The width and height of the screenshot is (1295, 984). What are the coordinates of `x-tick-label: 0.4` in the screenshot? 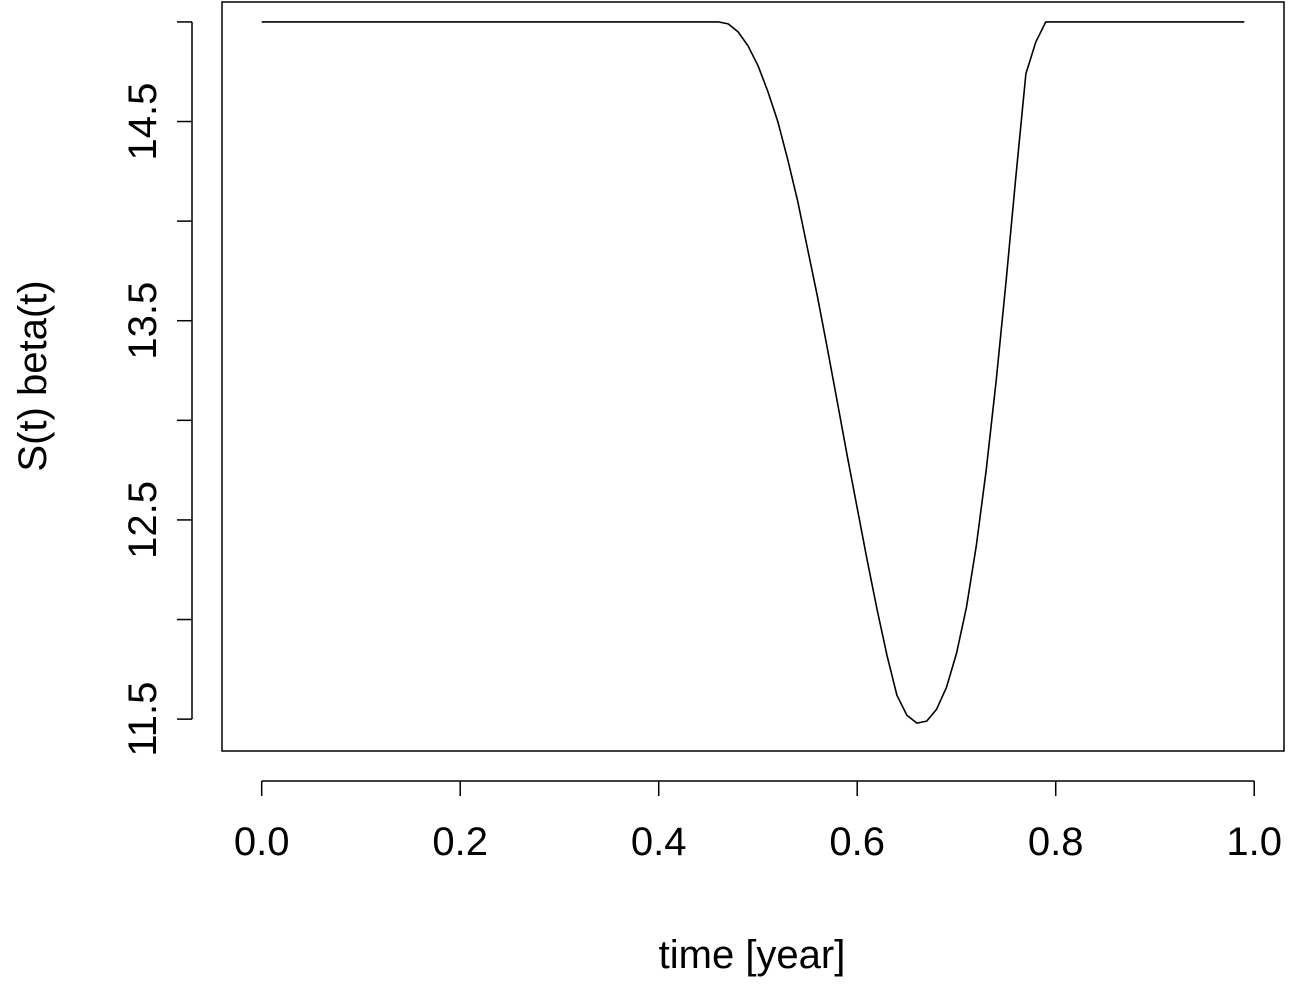 It's located at (659, 842).